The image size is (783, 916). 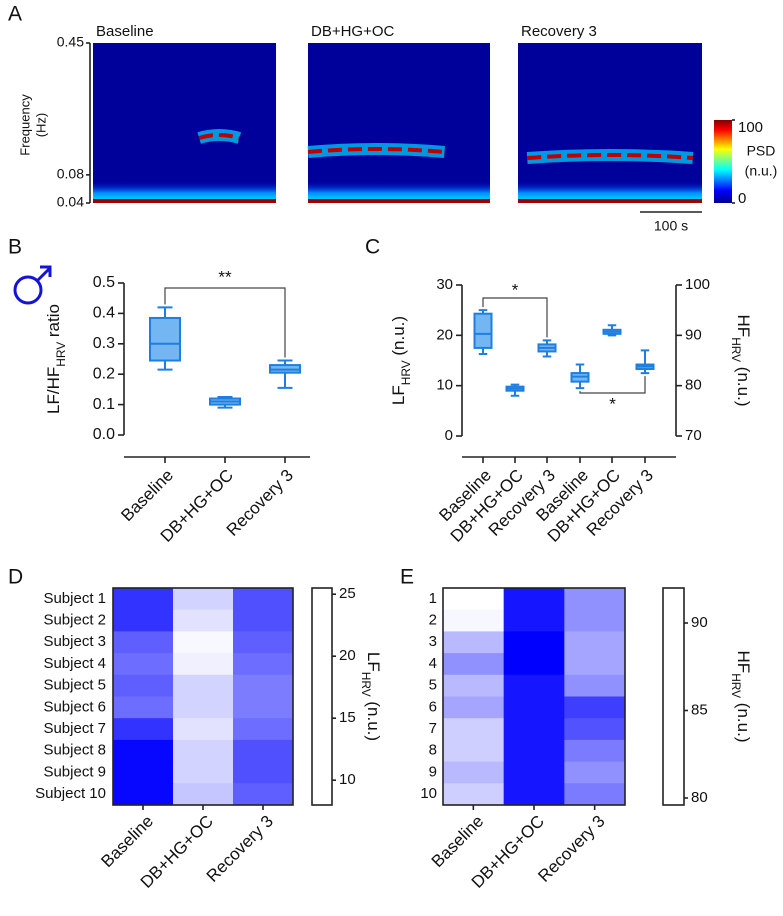 I want to click on spectrogram-bg, so click(x=399, y=123).